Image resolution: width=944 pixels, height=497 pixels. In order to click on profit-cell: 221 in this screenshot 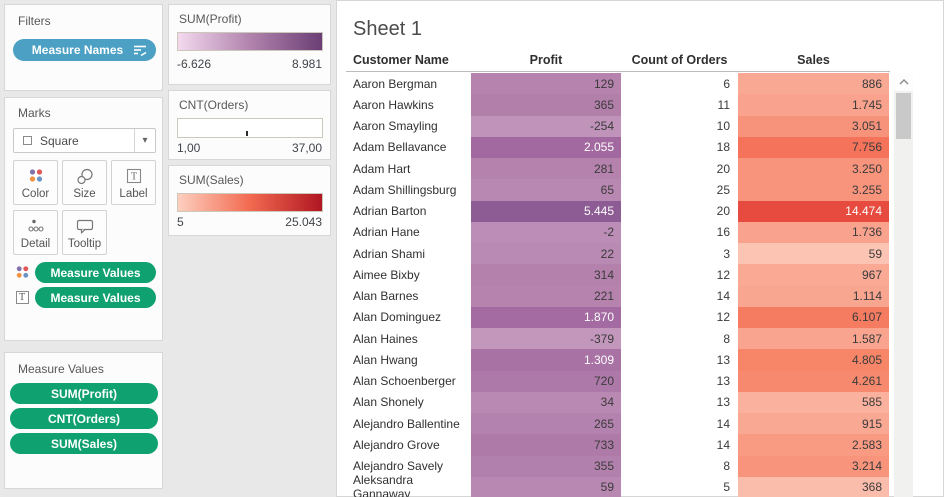, I will do `click(546, 296)`.